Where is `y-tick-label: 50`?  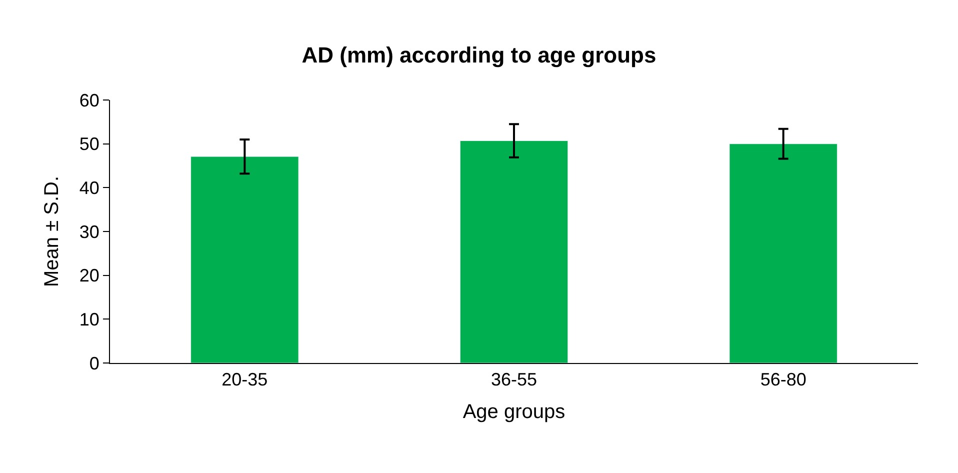 y-tick-label: 50 is located at coordinates (89, 144).